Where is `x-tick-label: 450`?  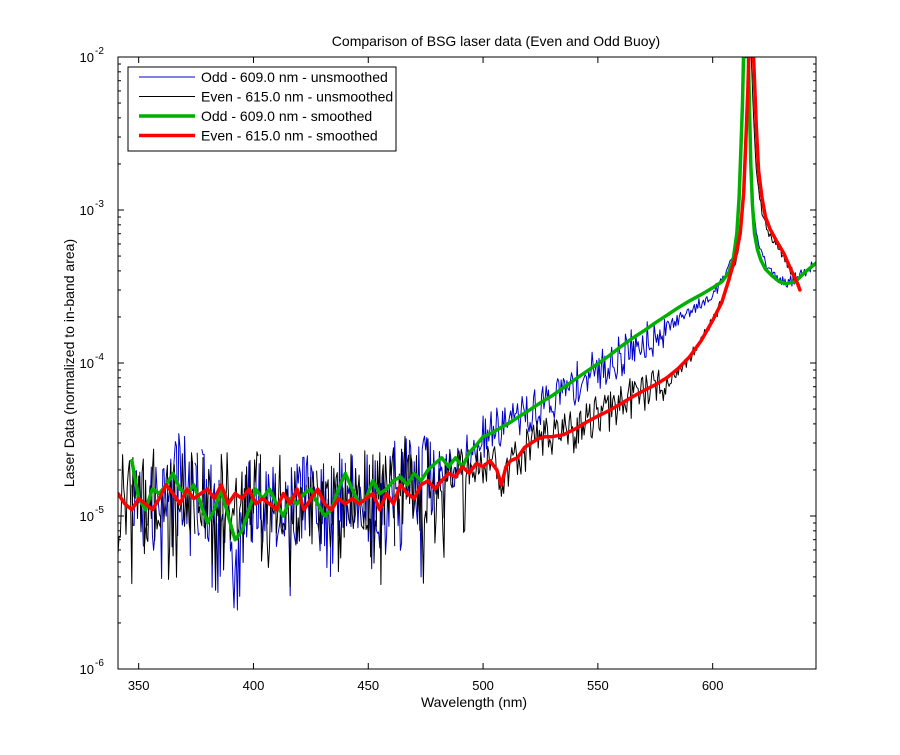
x-tick-label: 450 is located at coordinates (368, 685).